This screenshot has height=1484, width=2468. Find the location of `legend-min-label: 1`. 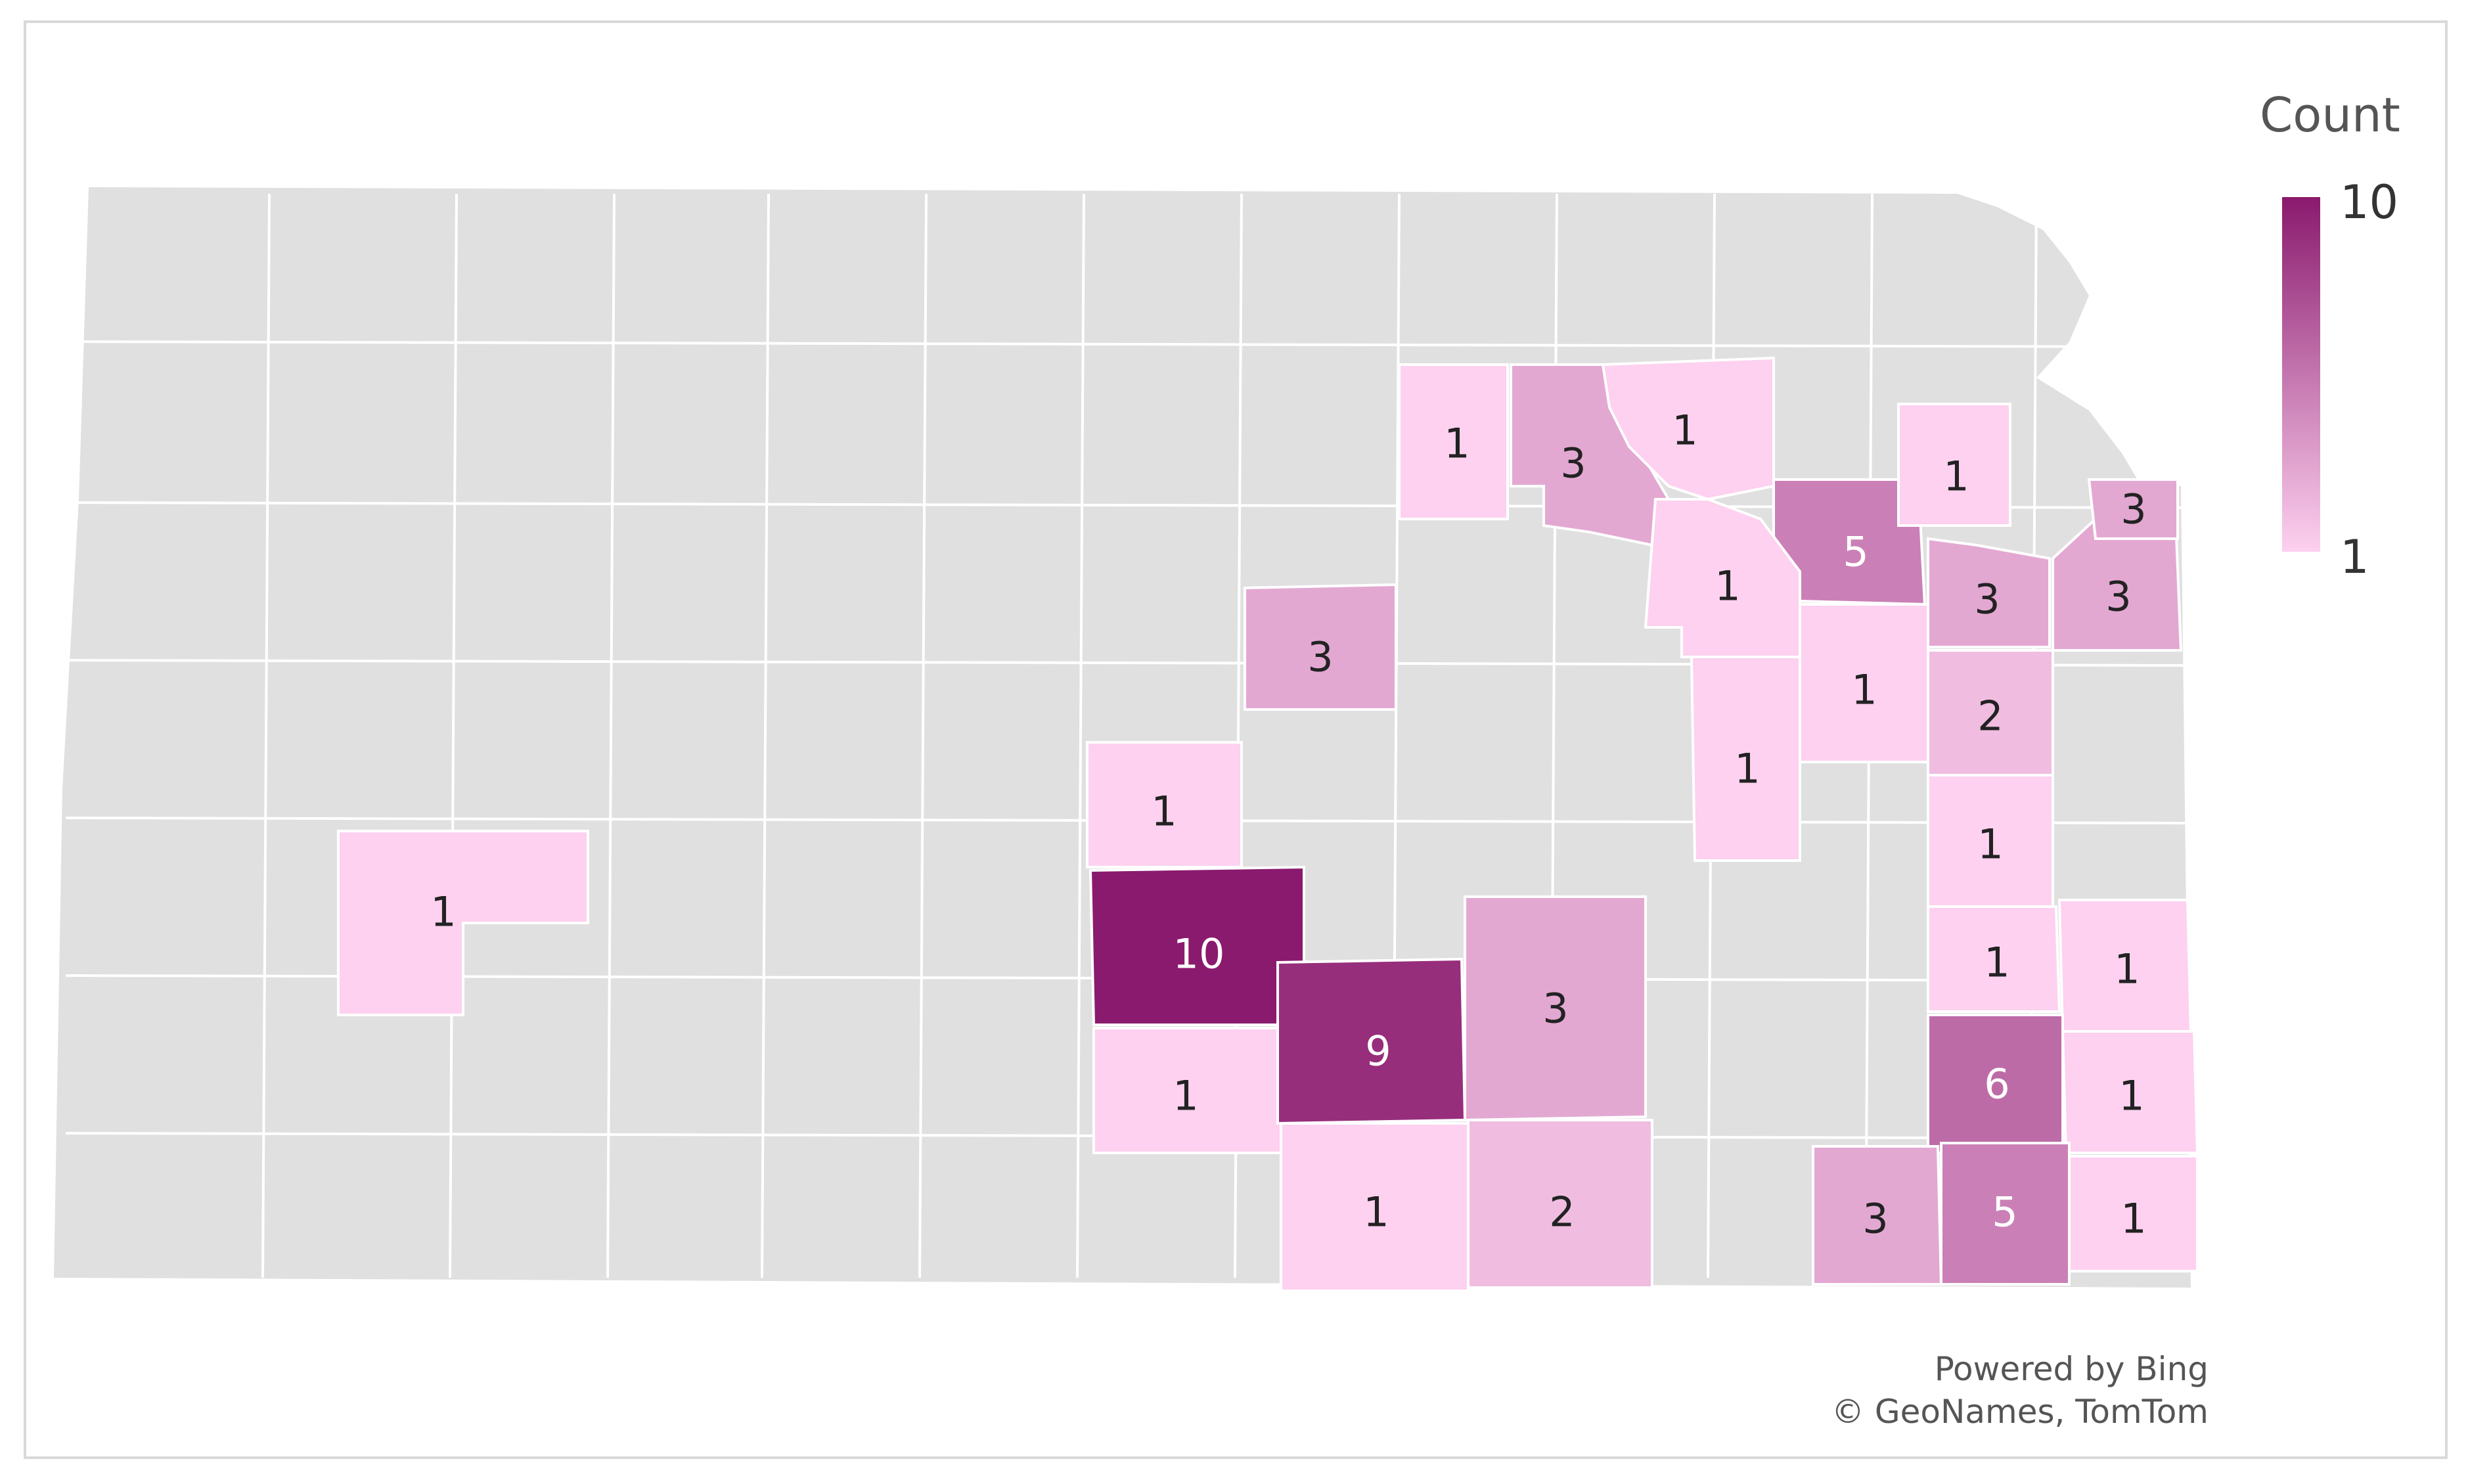

legend-min-label: 1 is located at coordinates (2354, 557).